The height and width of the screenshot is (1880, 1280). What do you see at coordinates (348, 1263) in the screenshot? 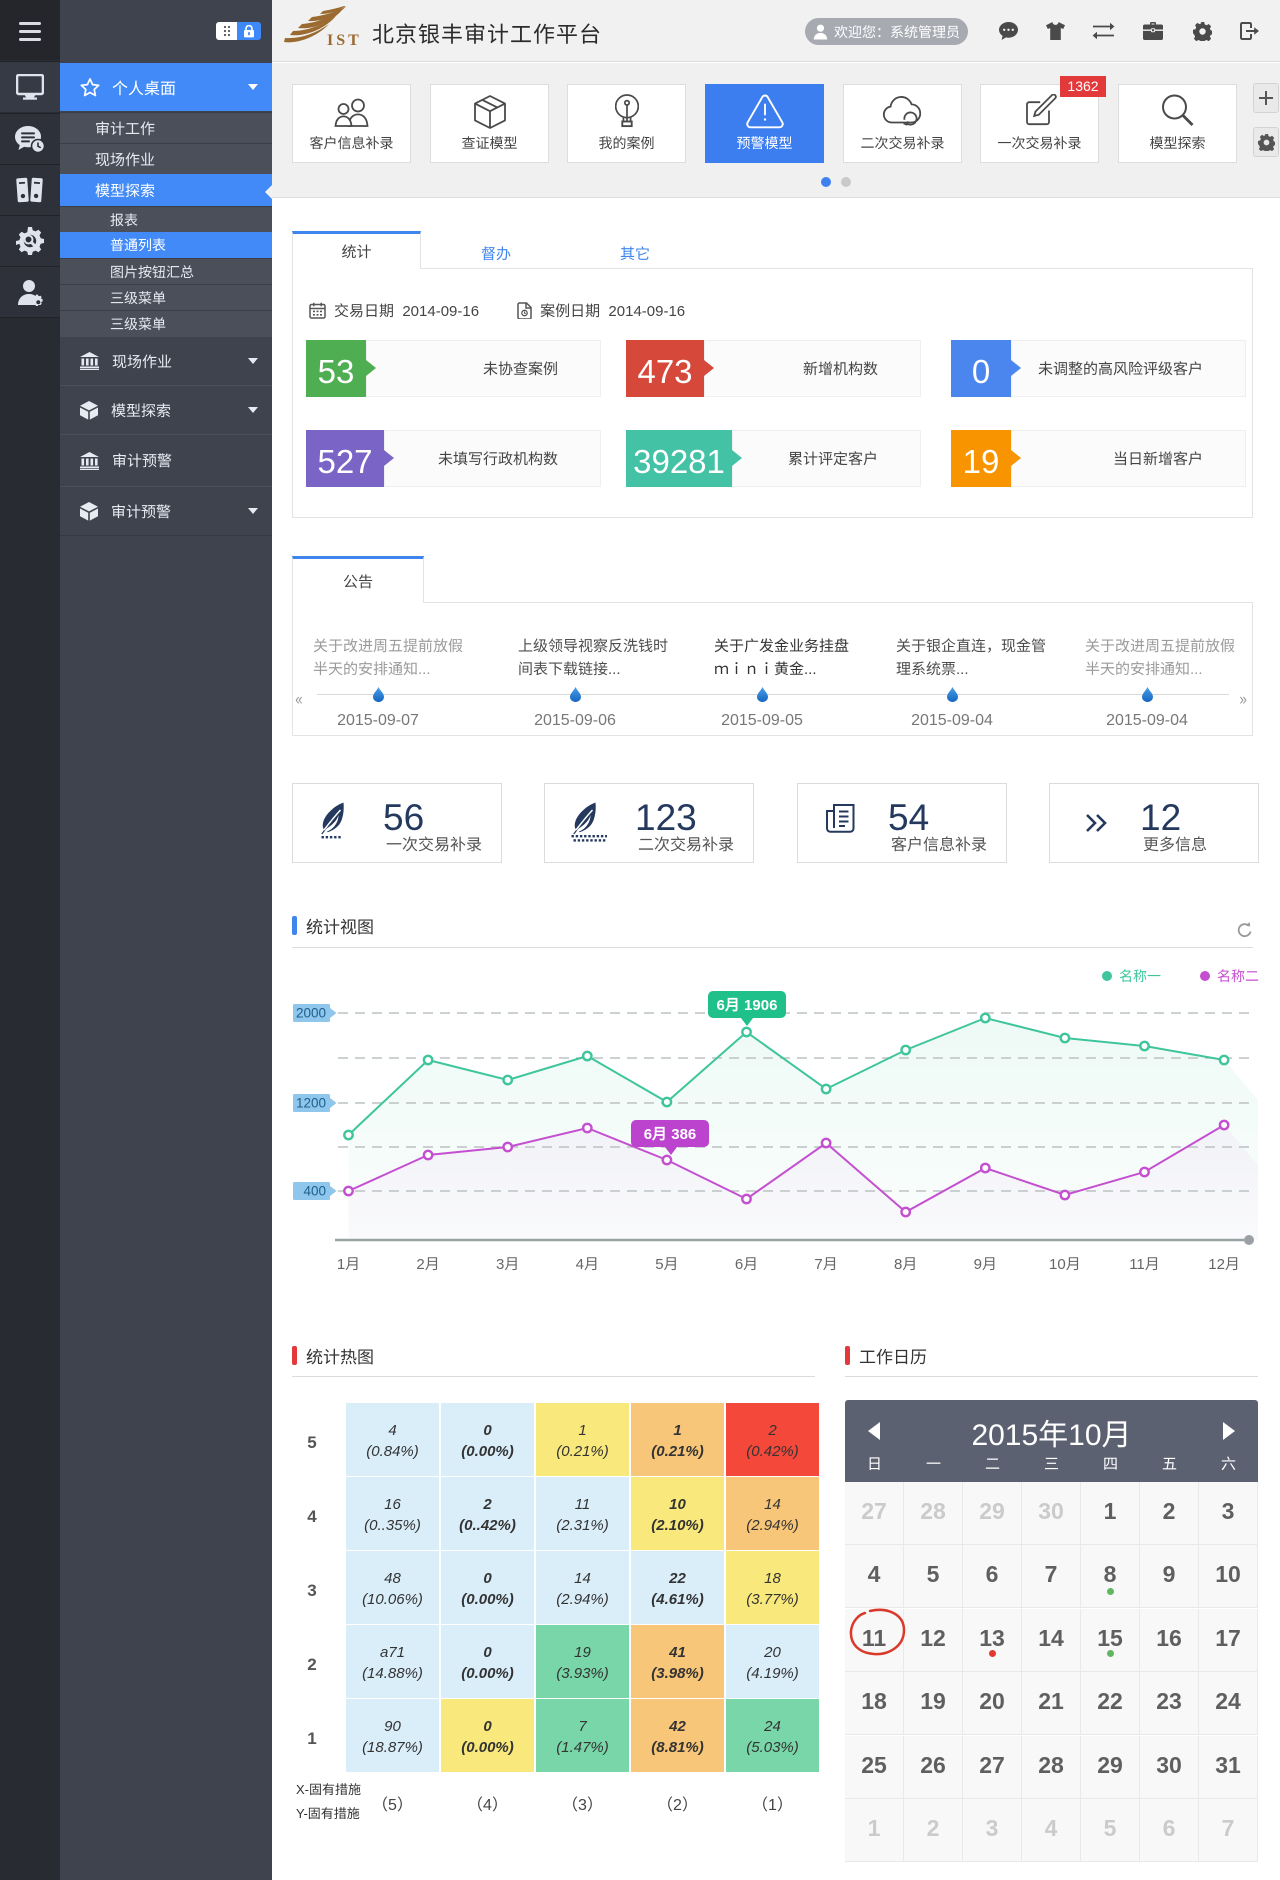
I see `svg-text: 1月` at bounding box center [348, 1263].